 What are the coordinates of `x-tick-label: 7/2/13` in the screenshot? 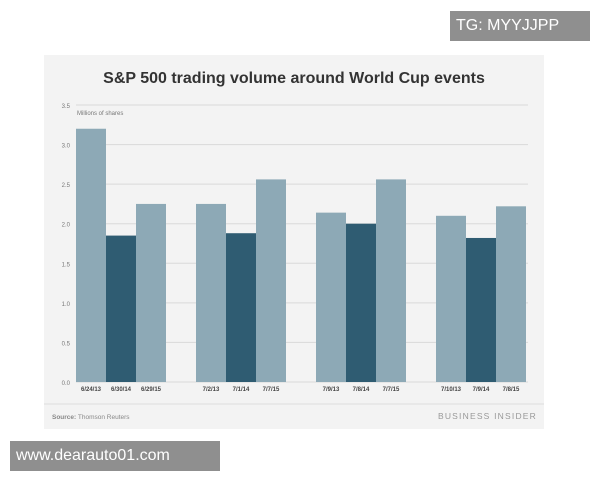 It's located at (211, 390).